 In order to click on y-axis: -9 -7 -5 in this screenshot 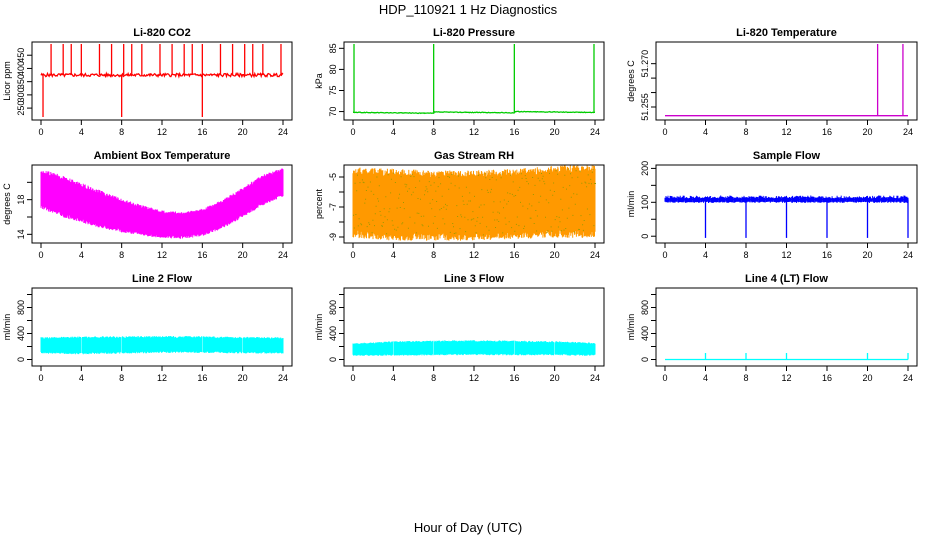, I will do `click(336, 207)`.